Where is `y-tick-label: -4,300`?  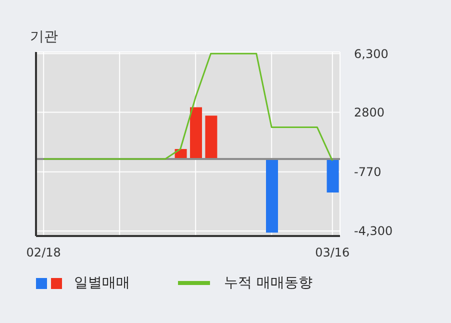
y-tick-label: -4,300 is located at coordinates (373, 231).